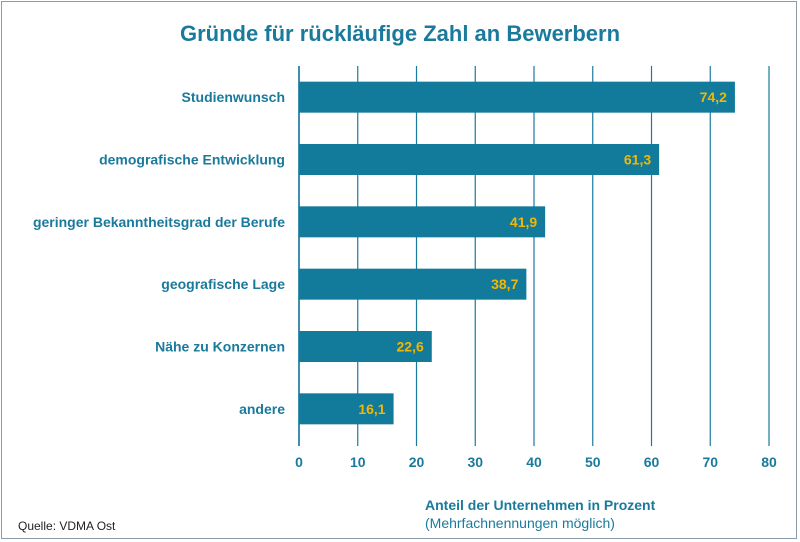 Image resolution: width=800 pixels, height=542 pixels. I want to click on x-tick-label: 10, so click(358, 462).